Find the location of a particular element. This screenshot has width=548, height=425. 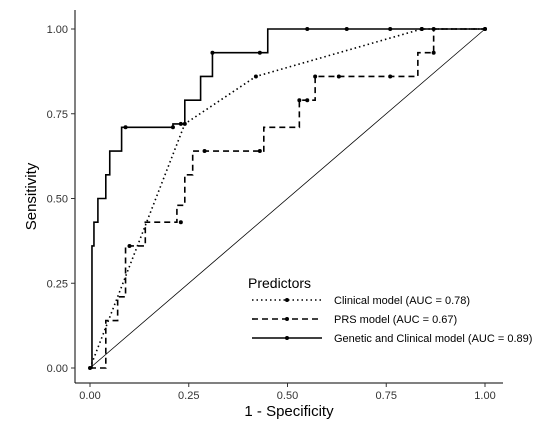

y-tick-label: 0.75 is located at coordinates (57, 115).